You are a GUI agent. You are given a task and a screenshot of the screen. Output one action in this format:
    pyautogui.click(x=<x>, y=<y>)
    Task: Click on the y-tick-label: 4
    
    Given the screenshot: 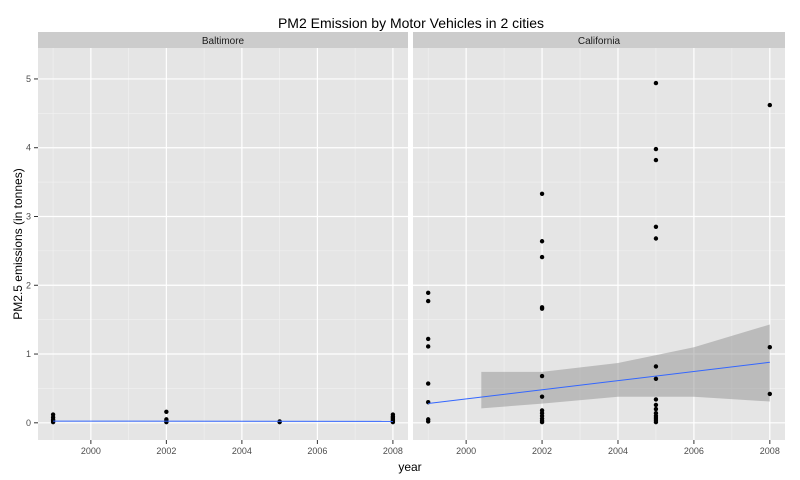 What is the action you would take?
    pyautogui.click(x=28, y=148)
    